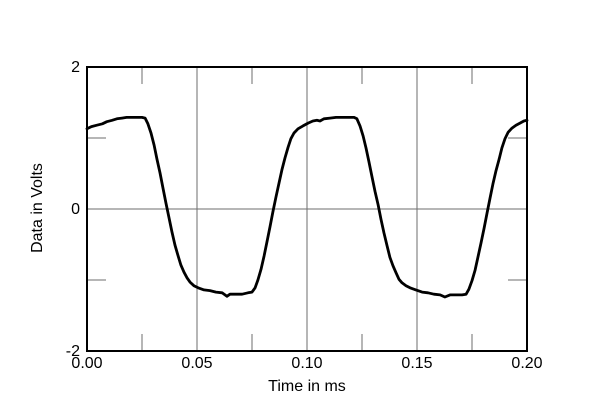 This screenshot has width=600, height=416. What do you see at coordinates (416, 363) in the screenshot?
I see `x-tick-label: 0.15` at bounding box center [416, 363].